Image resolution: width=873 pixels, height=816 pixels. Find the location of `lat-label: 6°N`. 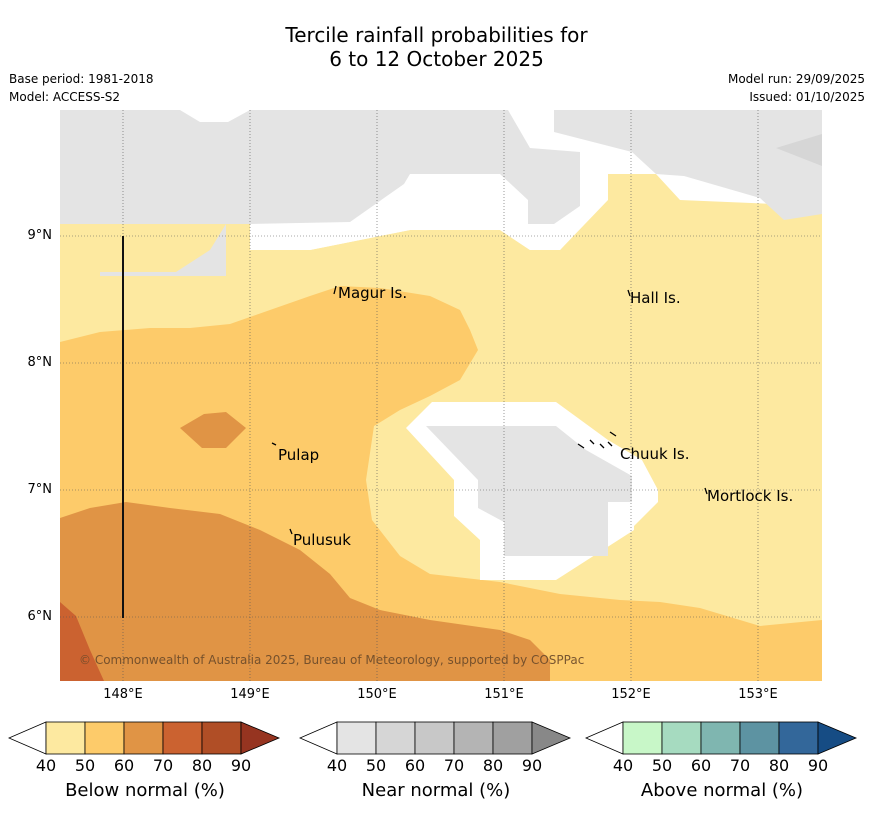

lat-label: 6°N is located at coordinates (40, 616).